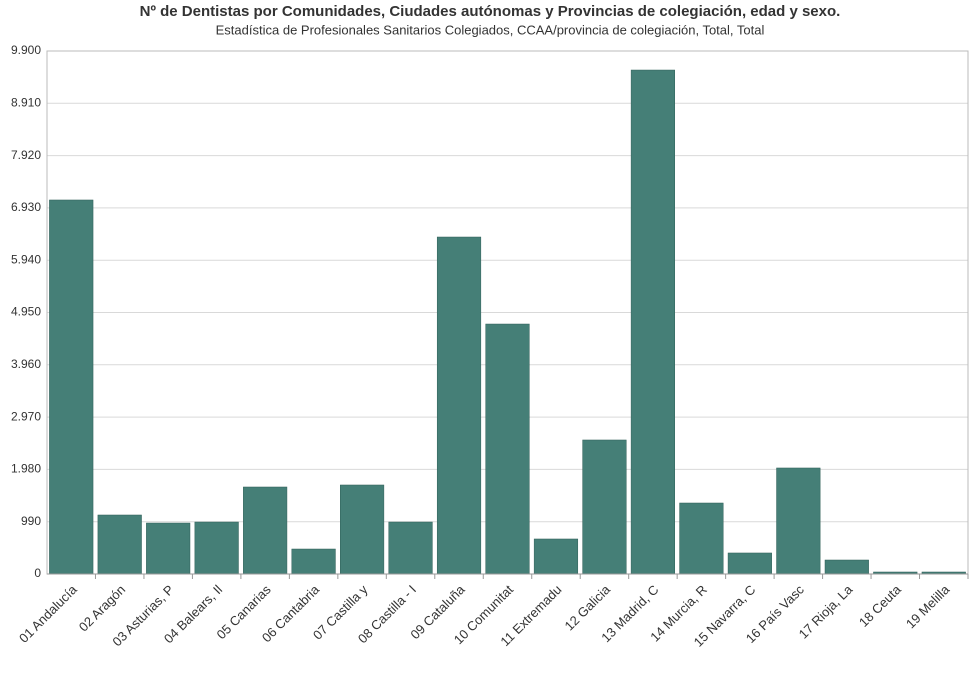 The width and height of the screenshot is (980, 693). Describe the element at coordinates (37, 573) in the screenshot. I see `y-tick-label: 0` at that location.